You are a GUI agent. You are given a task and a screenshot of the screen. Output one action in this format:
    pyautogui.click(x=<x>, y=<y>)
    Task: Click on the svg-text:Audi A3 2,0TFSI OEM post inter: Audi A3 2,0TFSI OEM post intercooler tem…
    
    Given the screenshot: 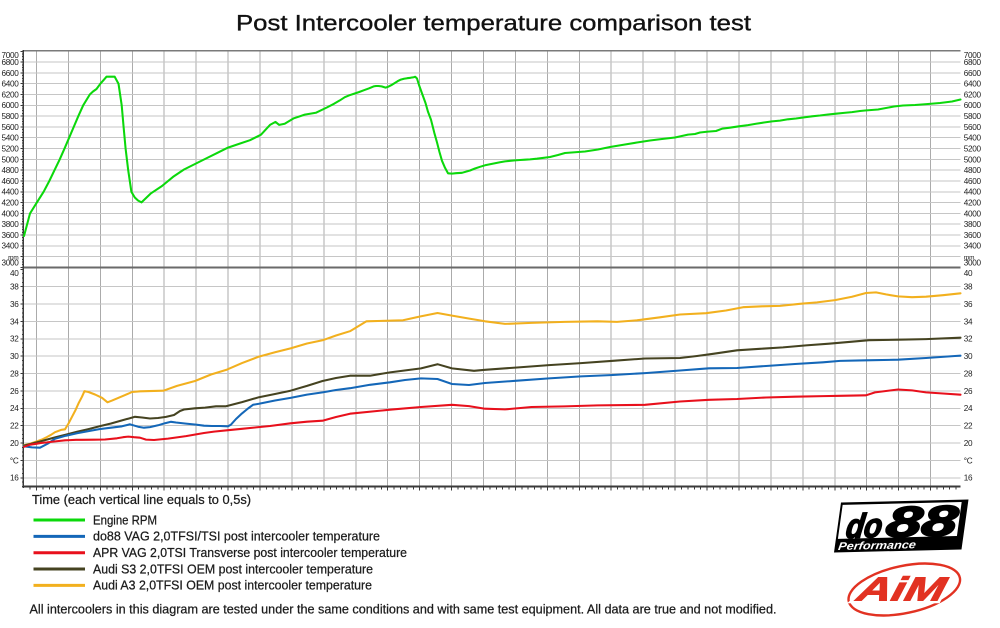 What is the action you would take?
    pyautogui.click(x=232, y=585)
    